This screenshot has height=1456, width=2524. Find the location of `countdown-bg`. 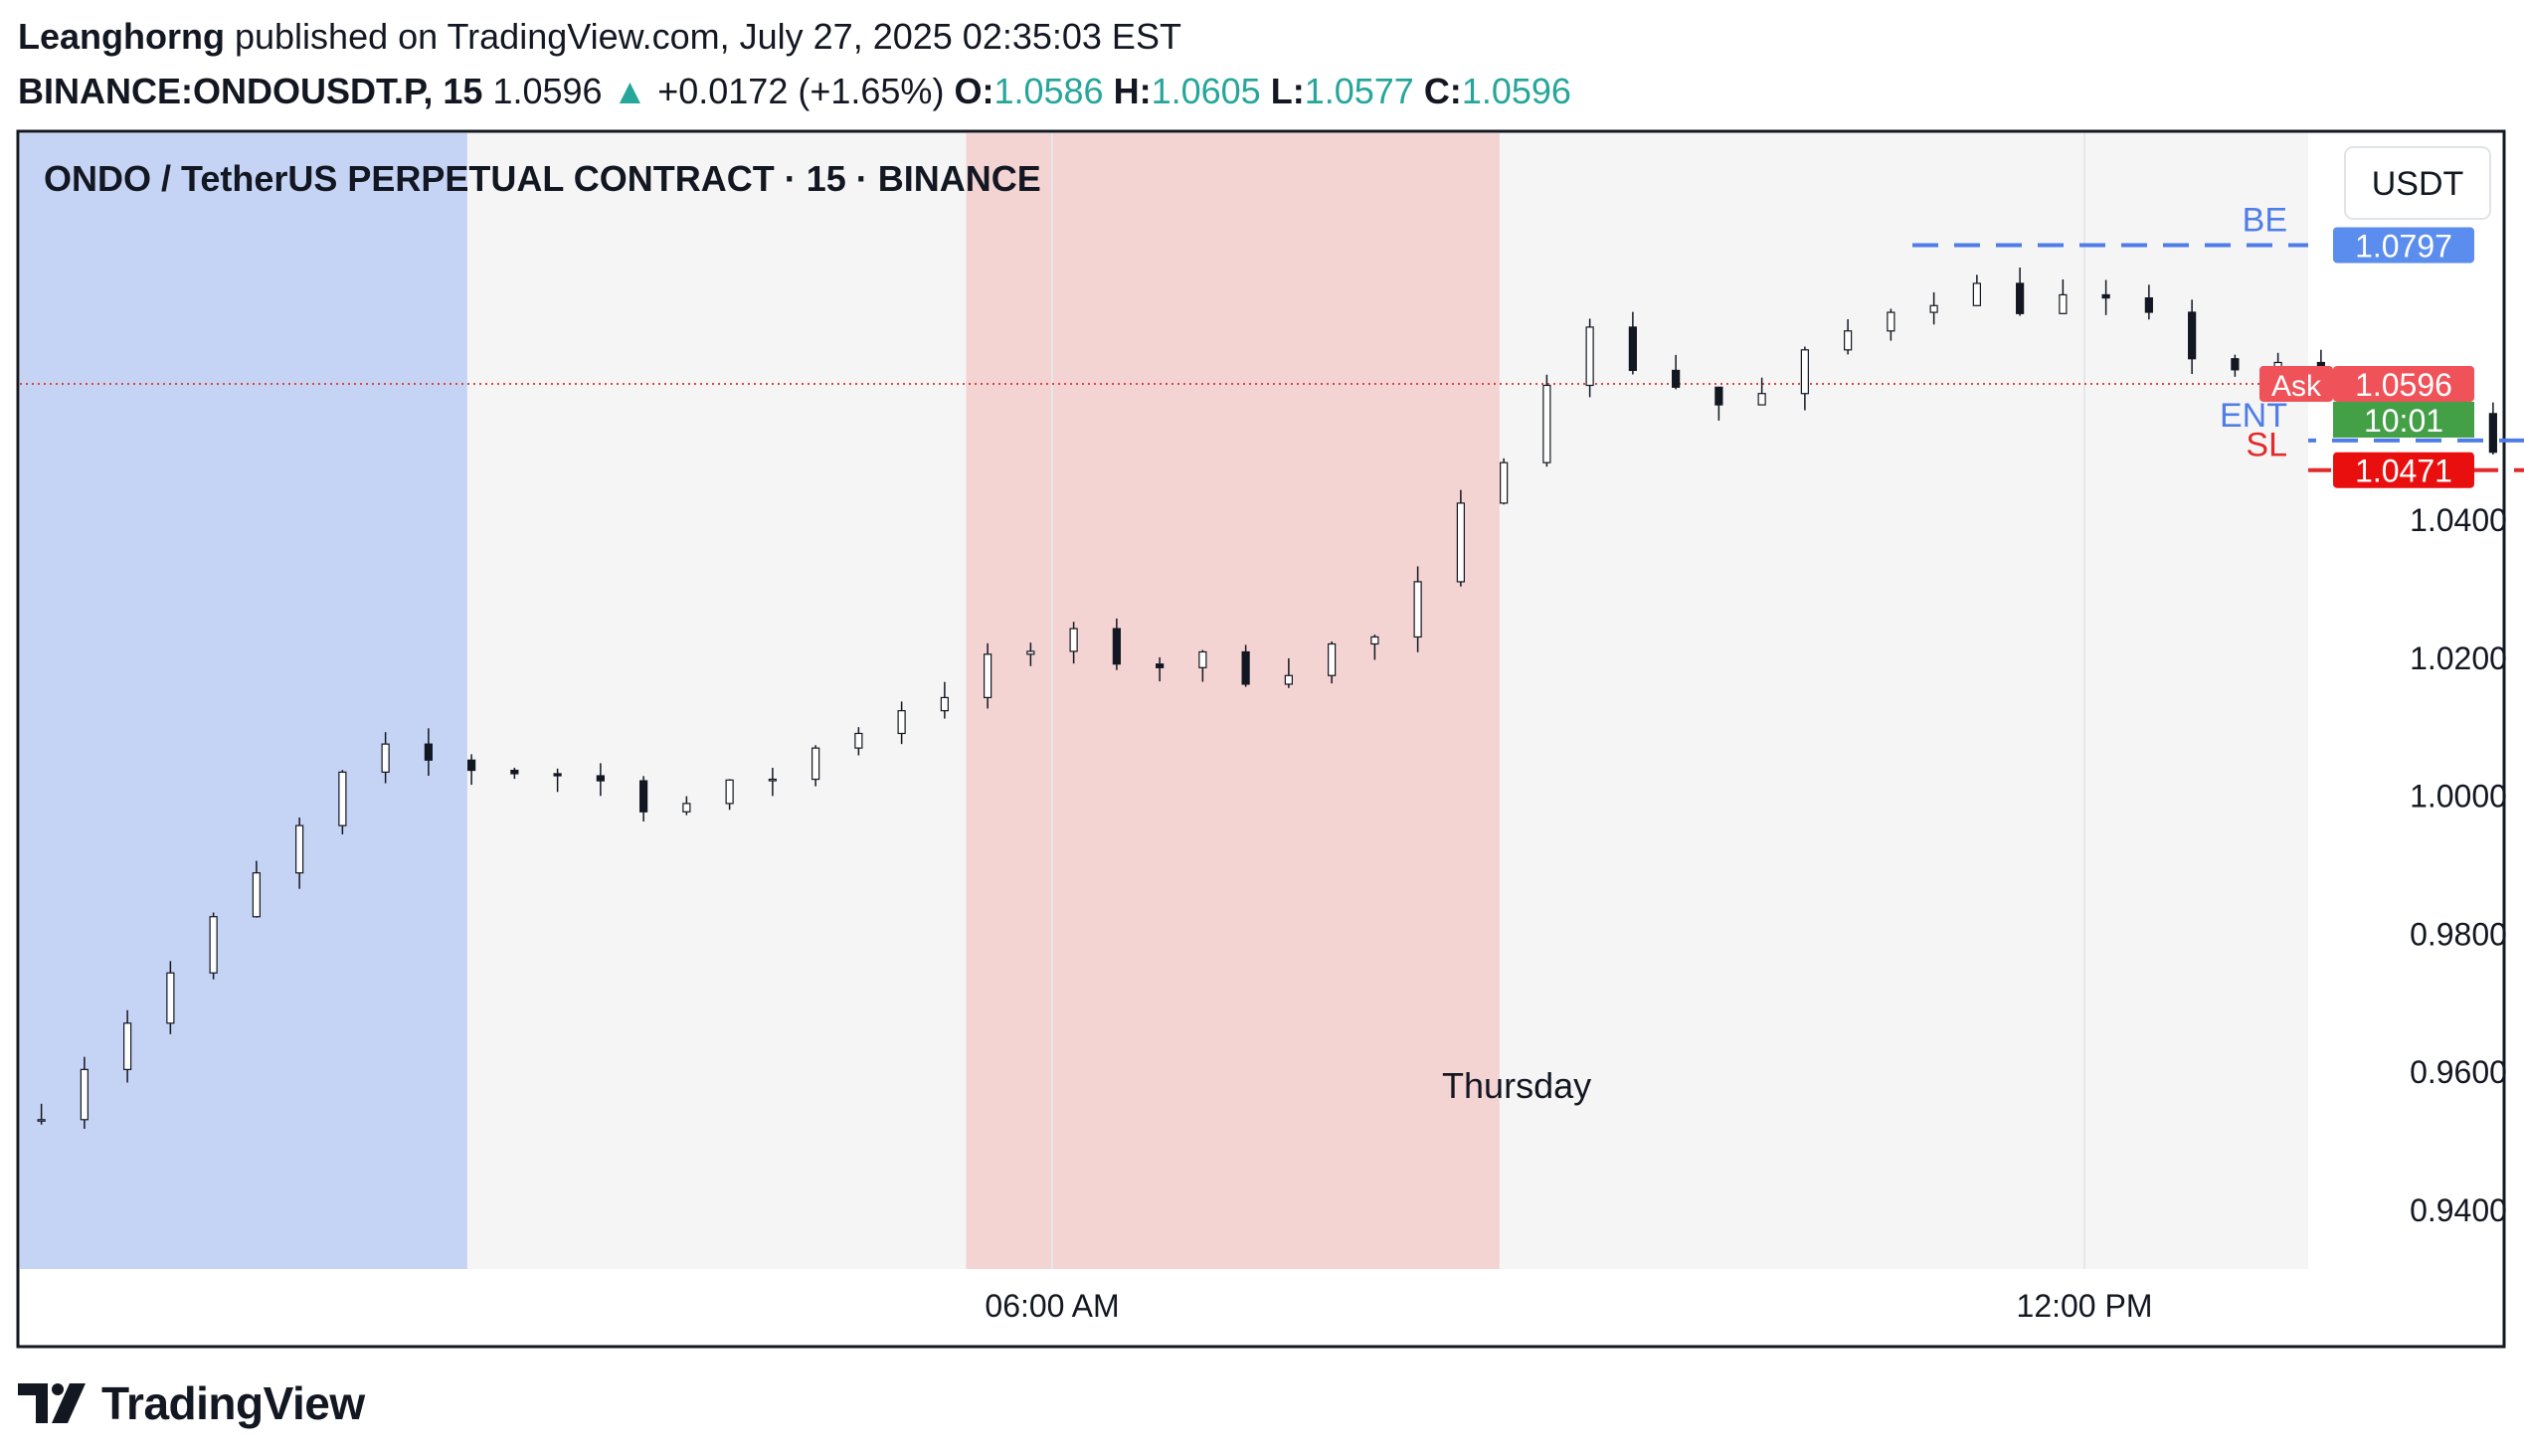

countdown-bg is located at coordinates (2403, 419).